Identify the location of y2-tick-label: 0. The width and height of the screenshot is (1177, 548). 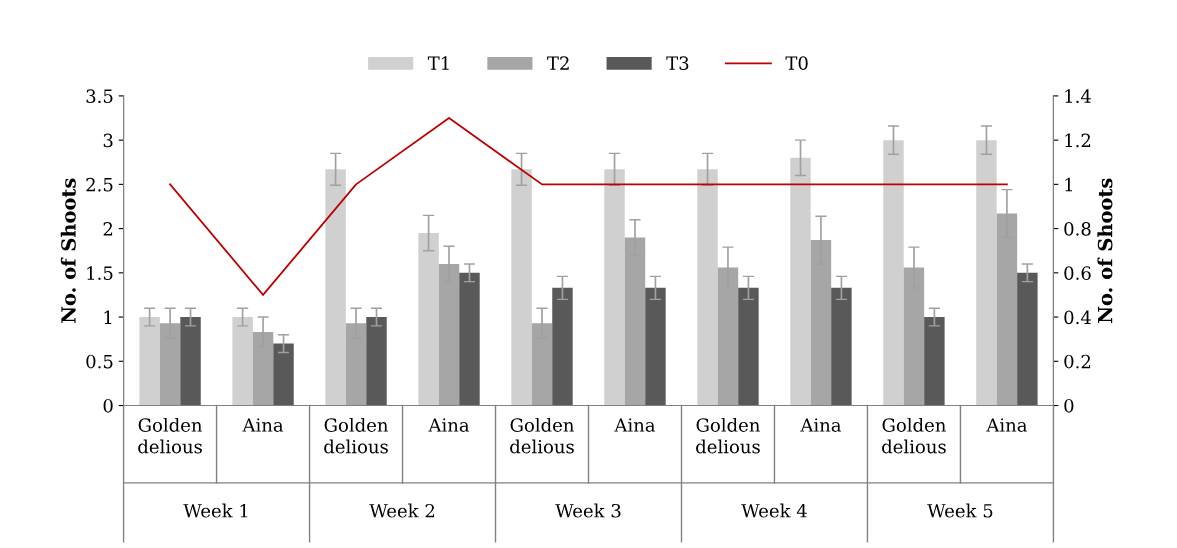
(1069, 405).